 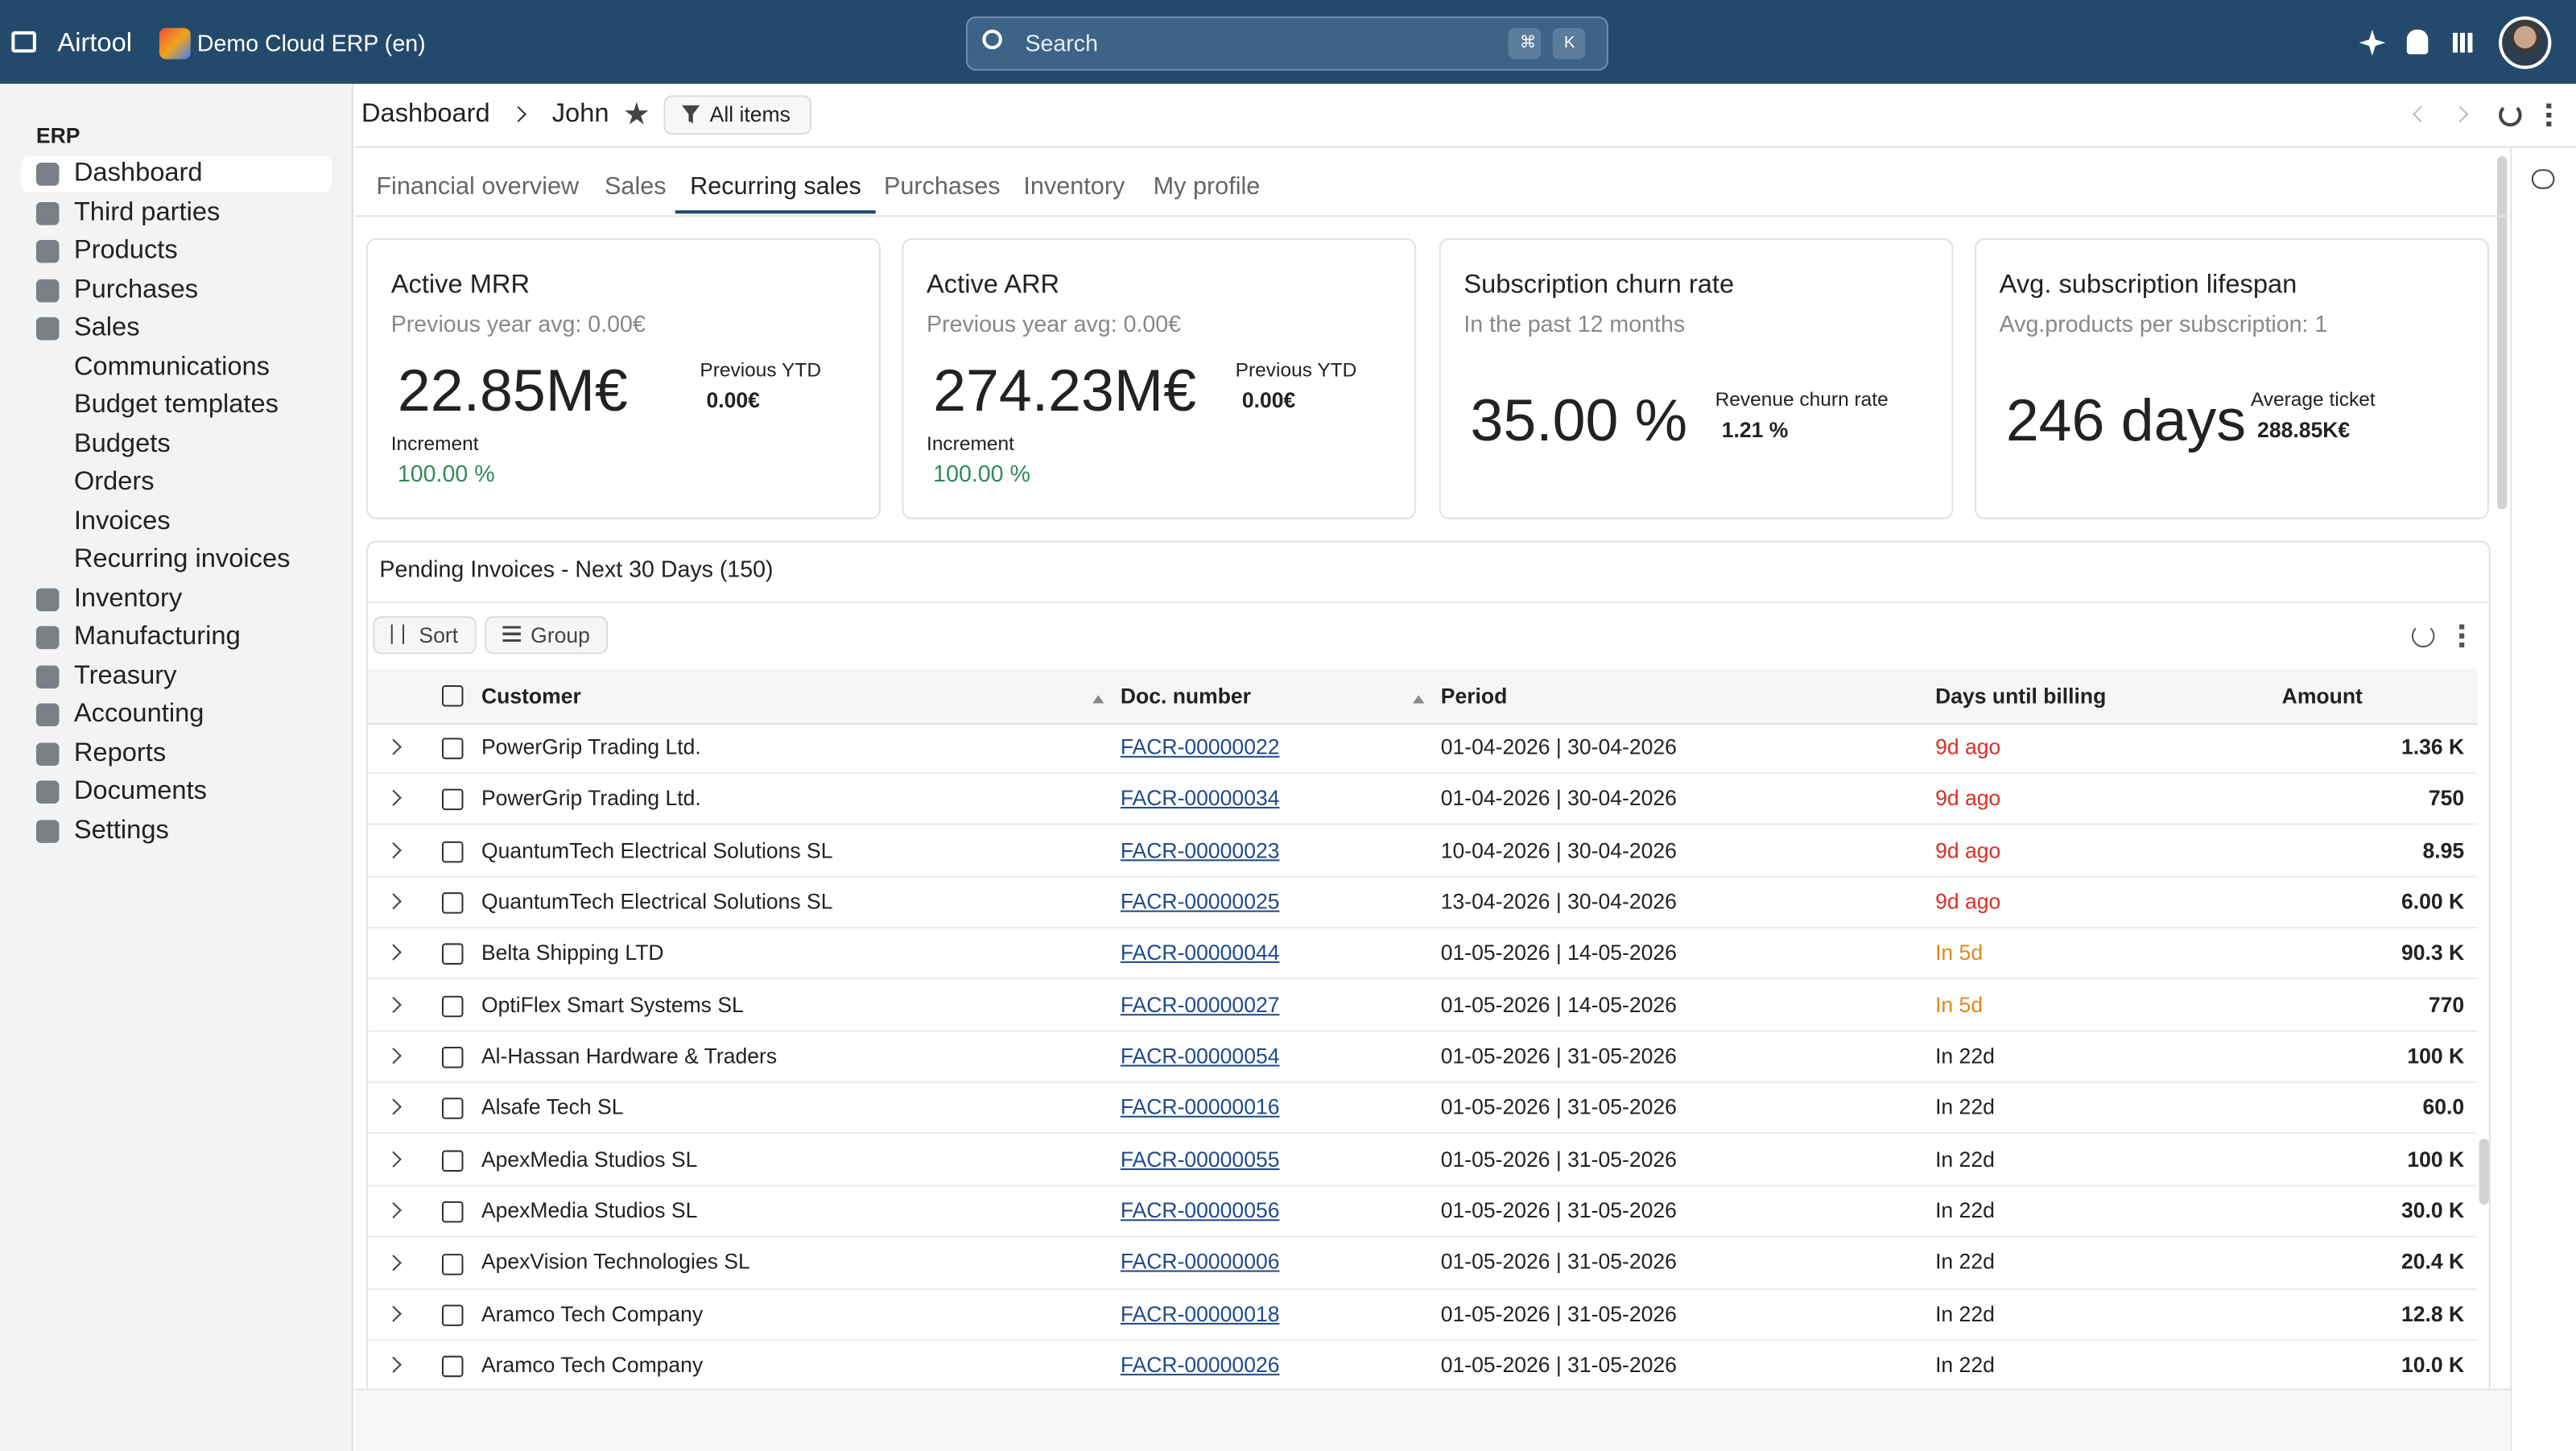 I want to click on tab: Recurring sales, so click(x=775, y=186).